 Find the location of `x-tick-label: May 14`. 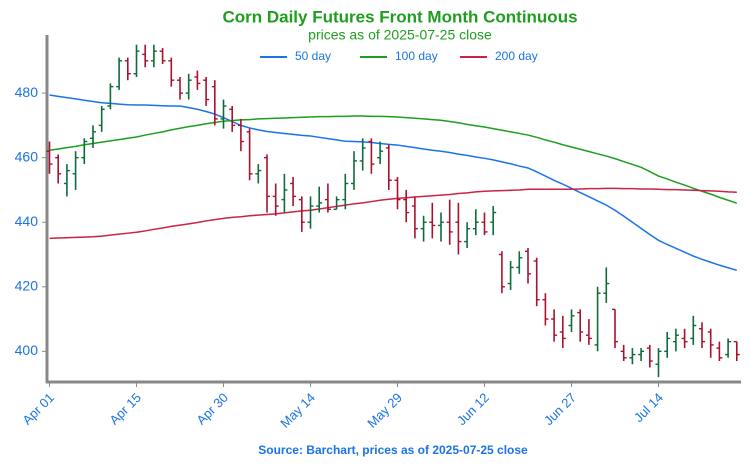

x-tick-label: May 14 is located at coordinates (297, 410).